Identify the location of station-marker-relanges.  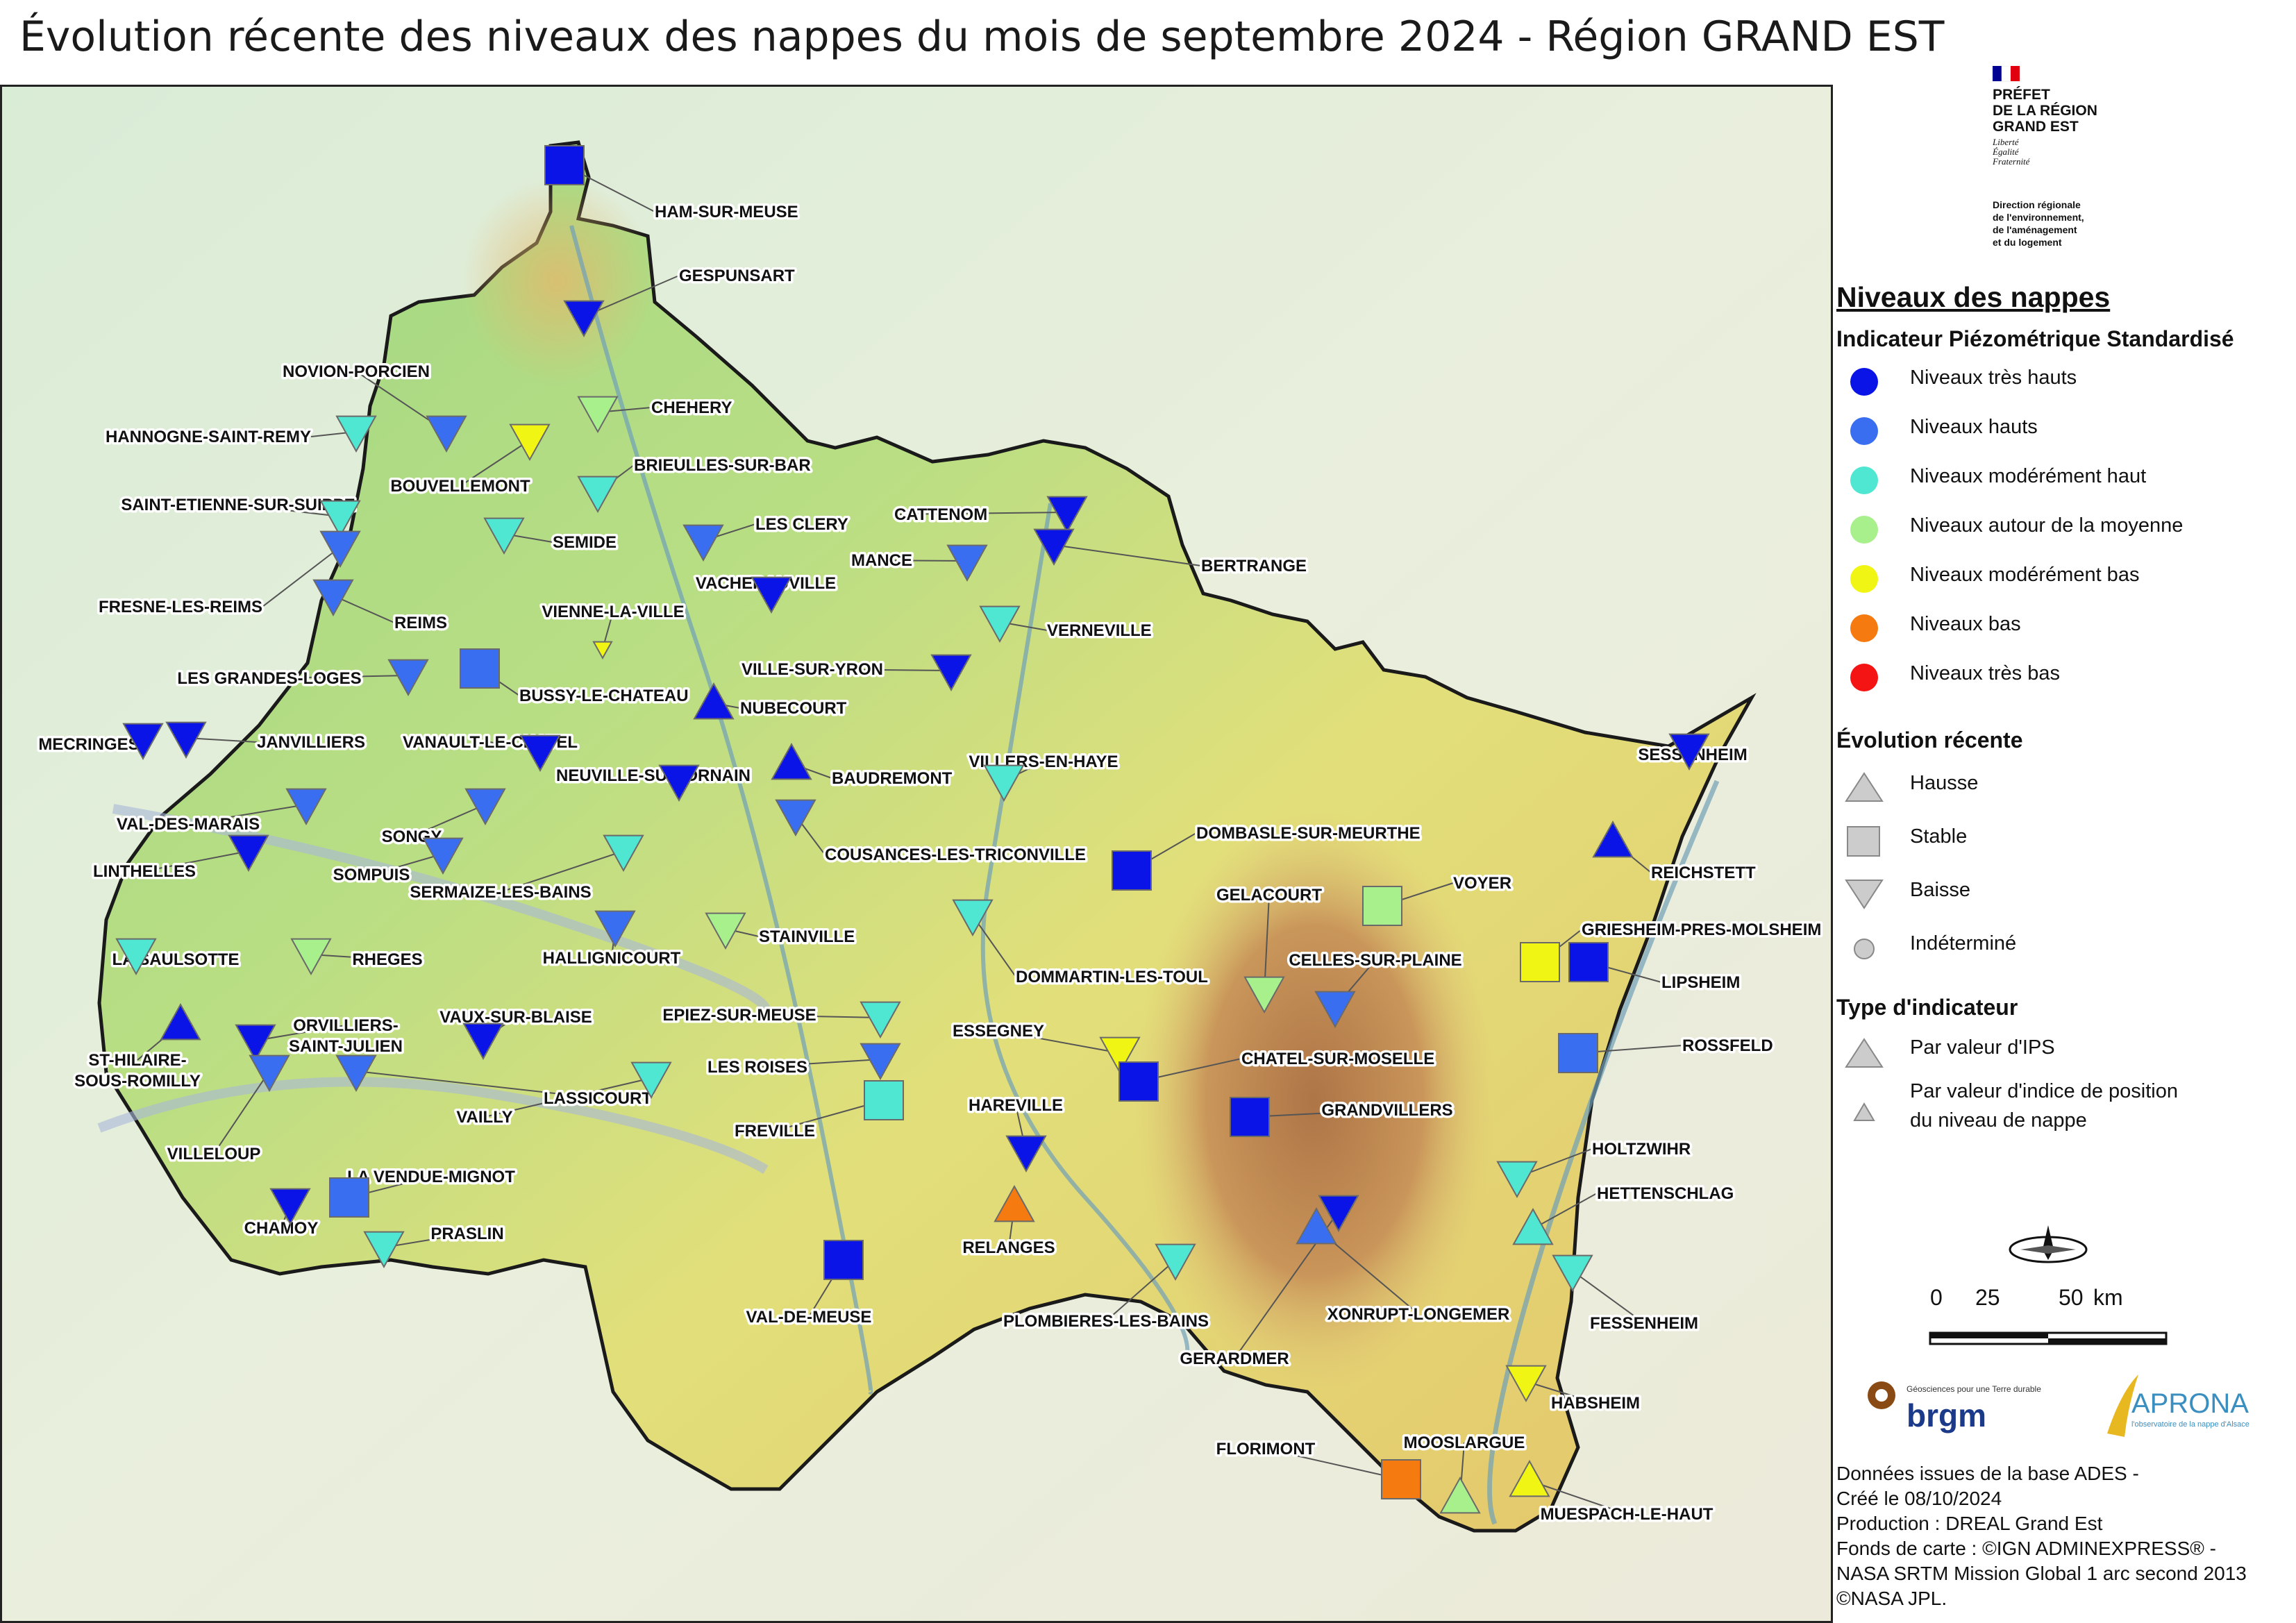
(1014, 1203).